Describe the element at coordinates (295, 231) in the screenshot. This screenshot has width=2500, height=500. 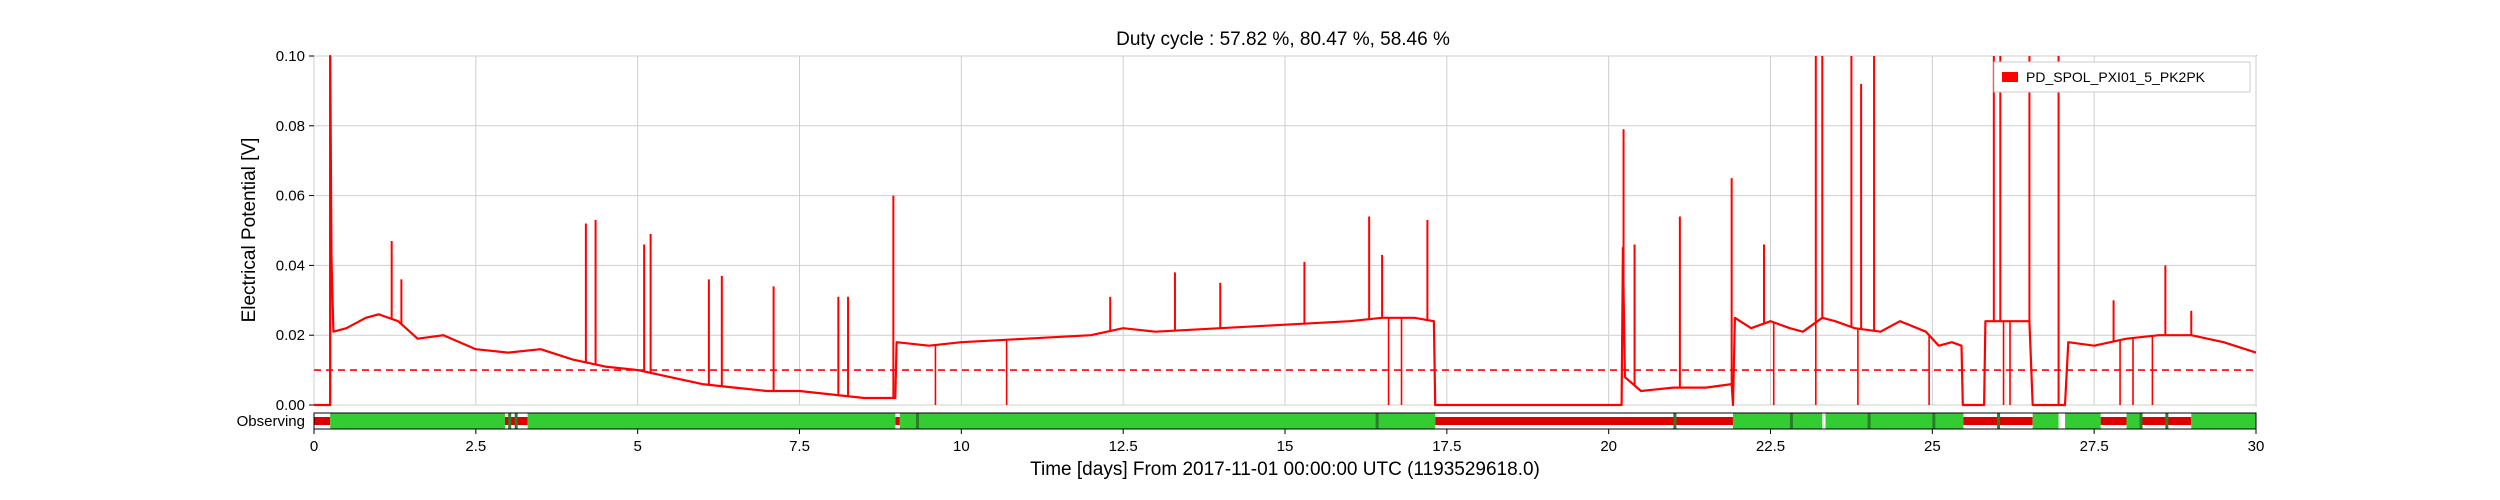
I see `y-axis: 0.00 0.02 0.04 0.06 0.08 0.10` at that location.